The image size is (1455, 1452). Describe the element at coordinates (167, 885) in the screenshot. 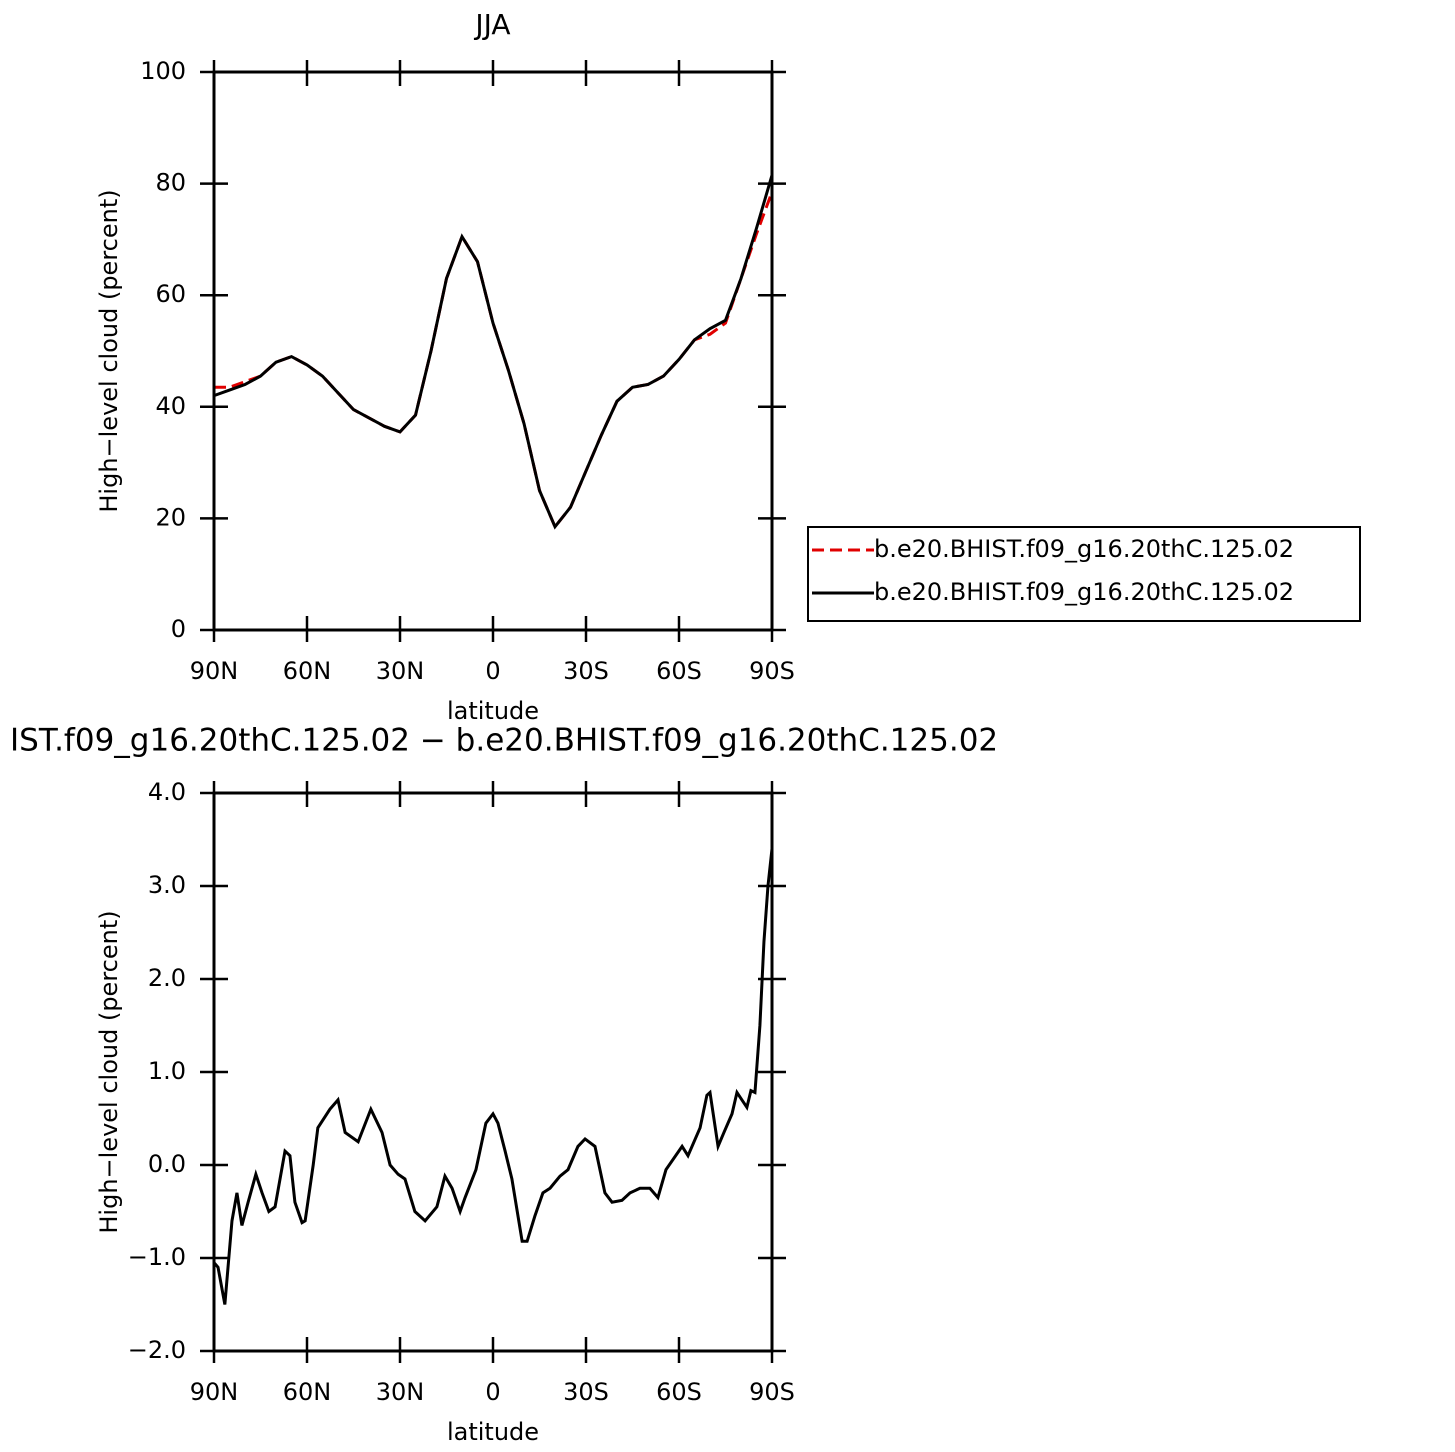

I see `y-tick-label: 3.0` at that location.